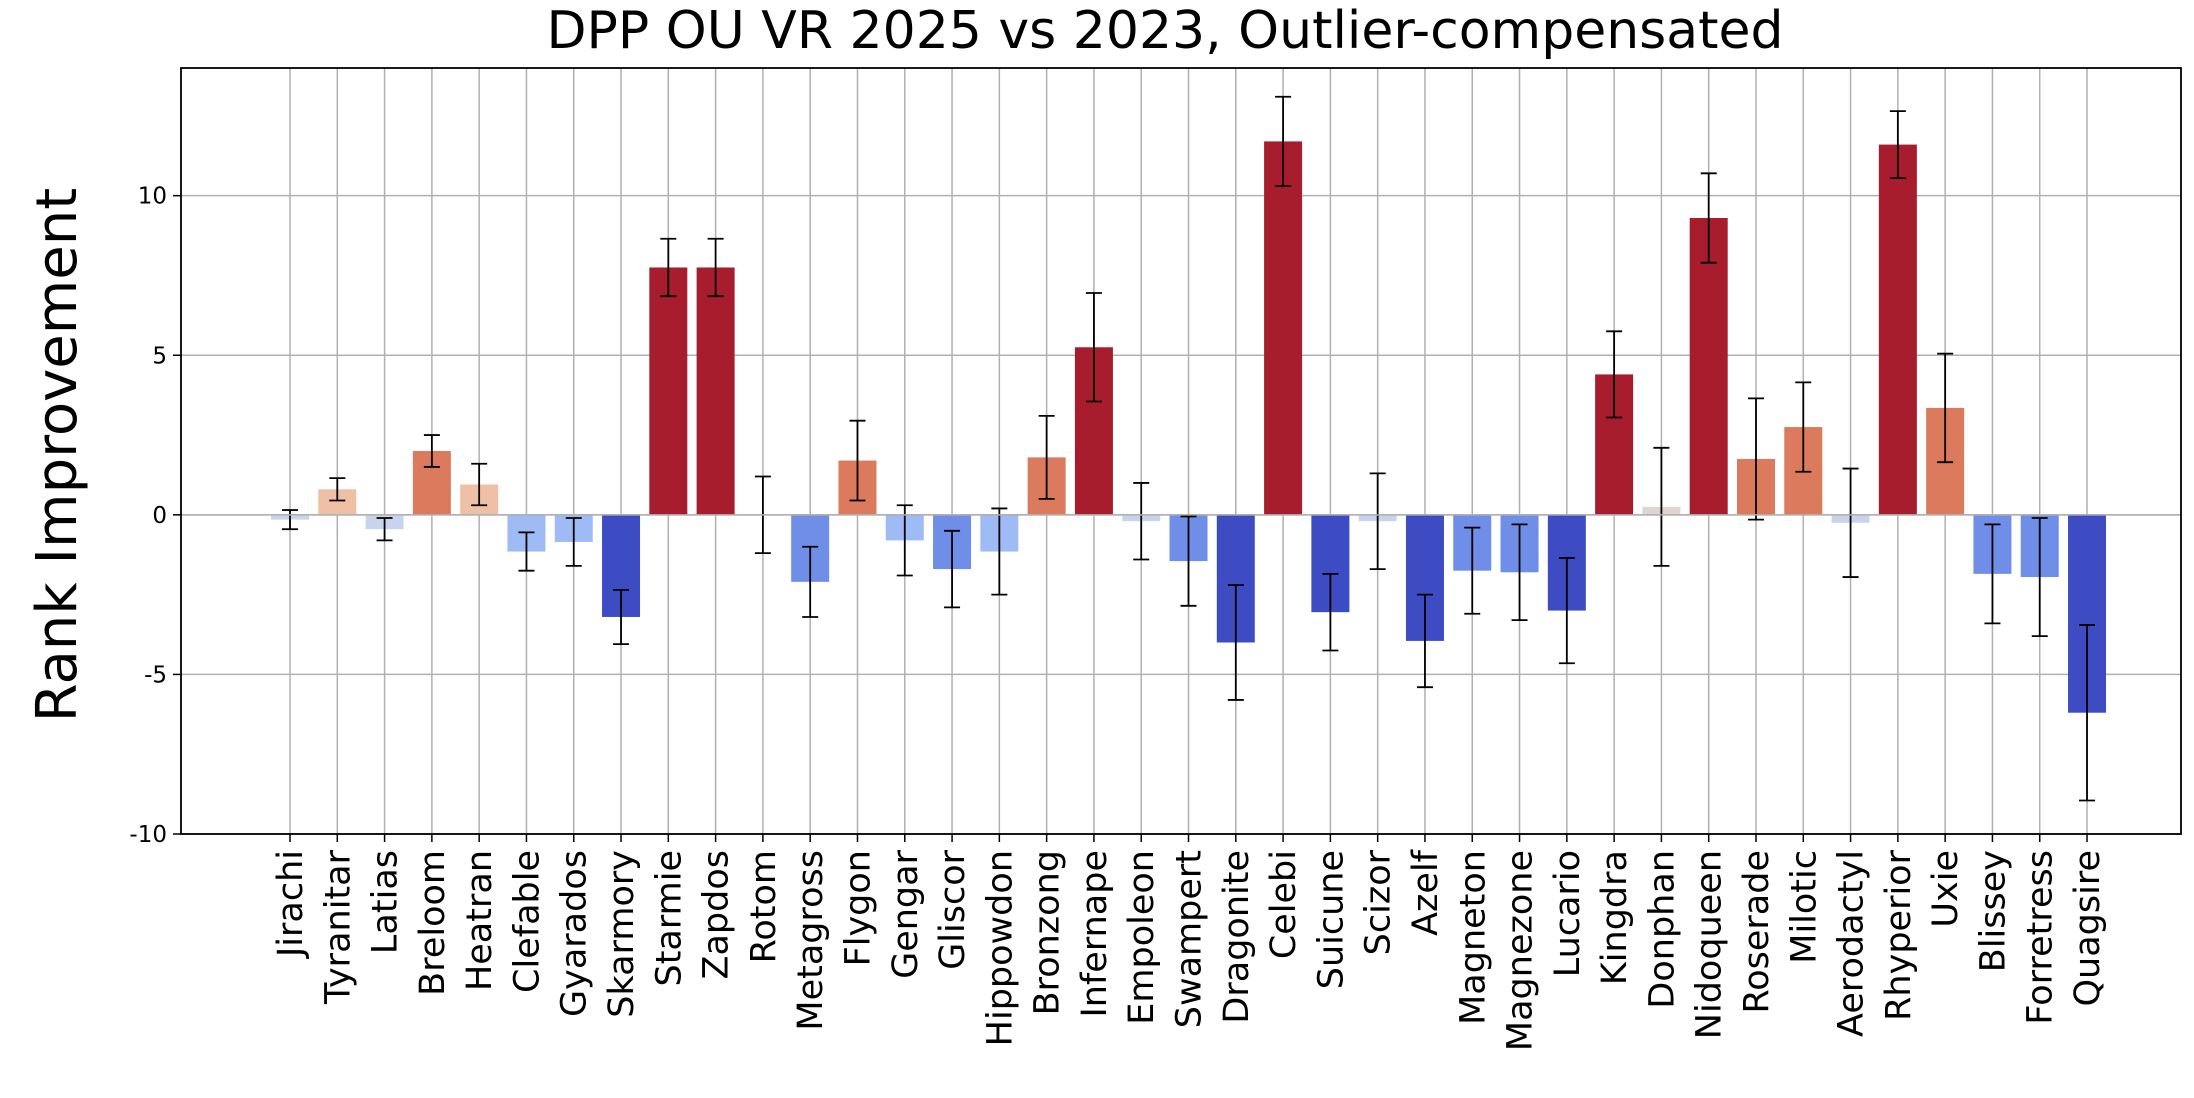 The image size is (2194, 1098). What do you see at coordinates (811, 940) in the screenshot?
I see `x-tick-label: Metagross` at bounding box center [811, 940].